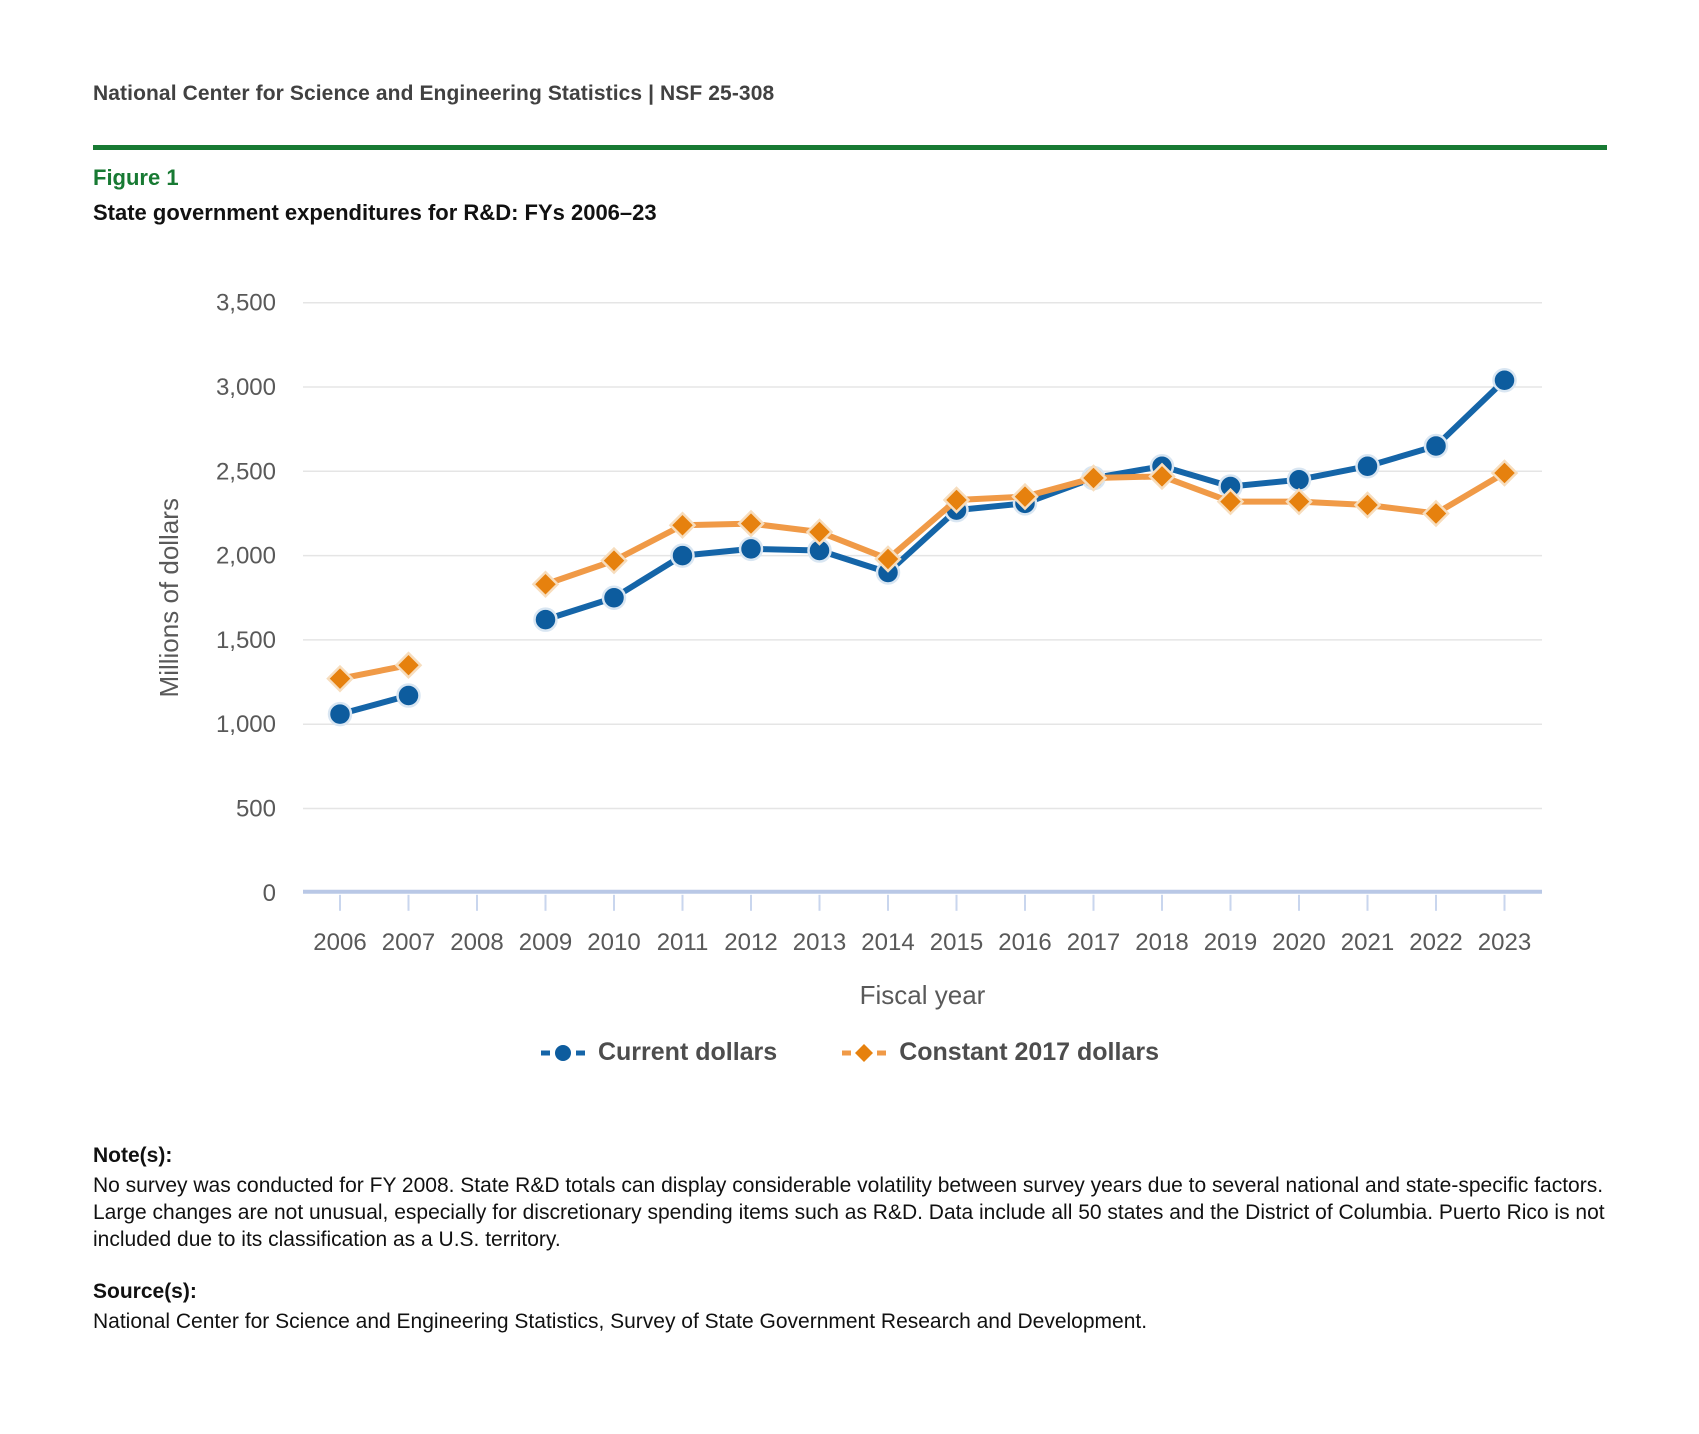 Image resolution: width=1699 pixels, height=1434 pixels. Describe the element at coordinates (683, 942) in the screenshot. I see `x-tick-label: 2011` at that location.